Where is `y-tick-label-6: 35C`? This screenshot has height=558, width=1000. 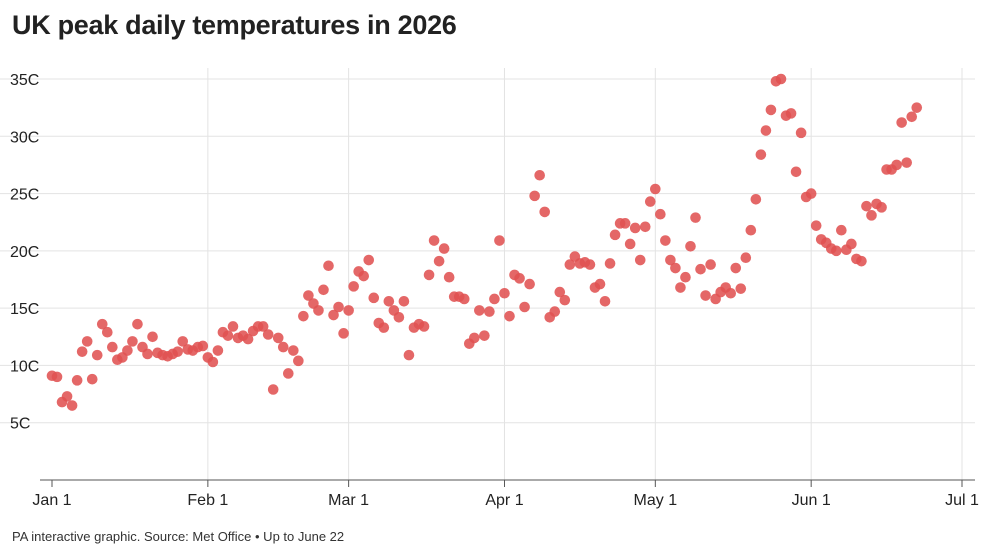 y-tick-label-6: 35C is located at coordinates (24, 80).